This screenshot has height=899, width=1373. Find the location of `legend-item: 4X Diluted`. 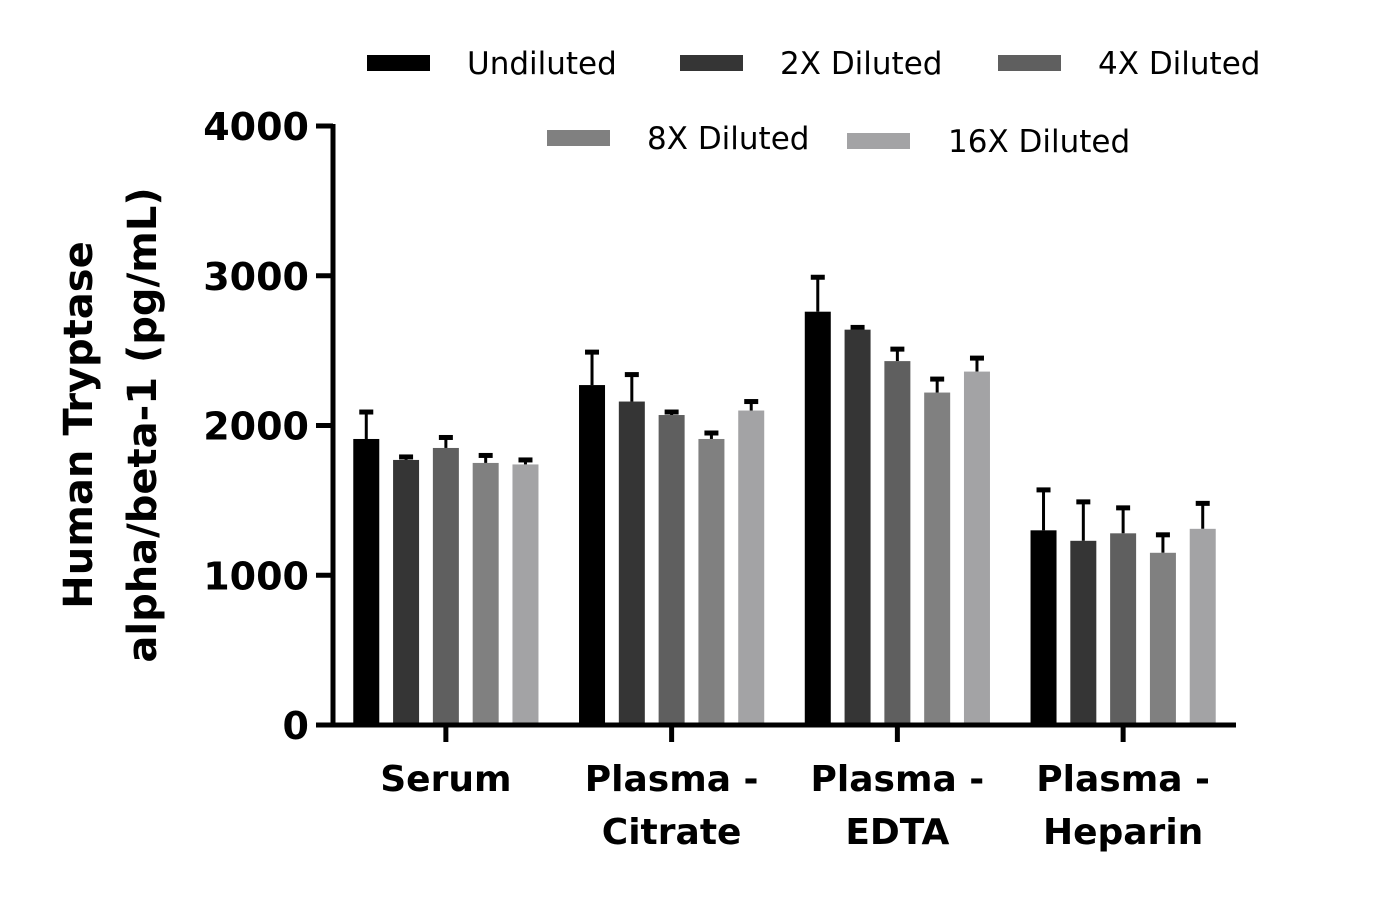

legend-item: 4X Diluted is located at coordinates (1129, 64).